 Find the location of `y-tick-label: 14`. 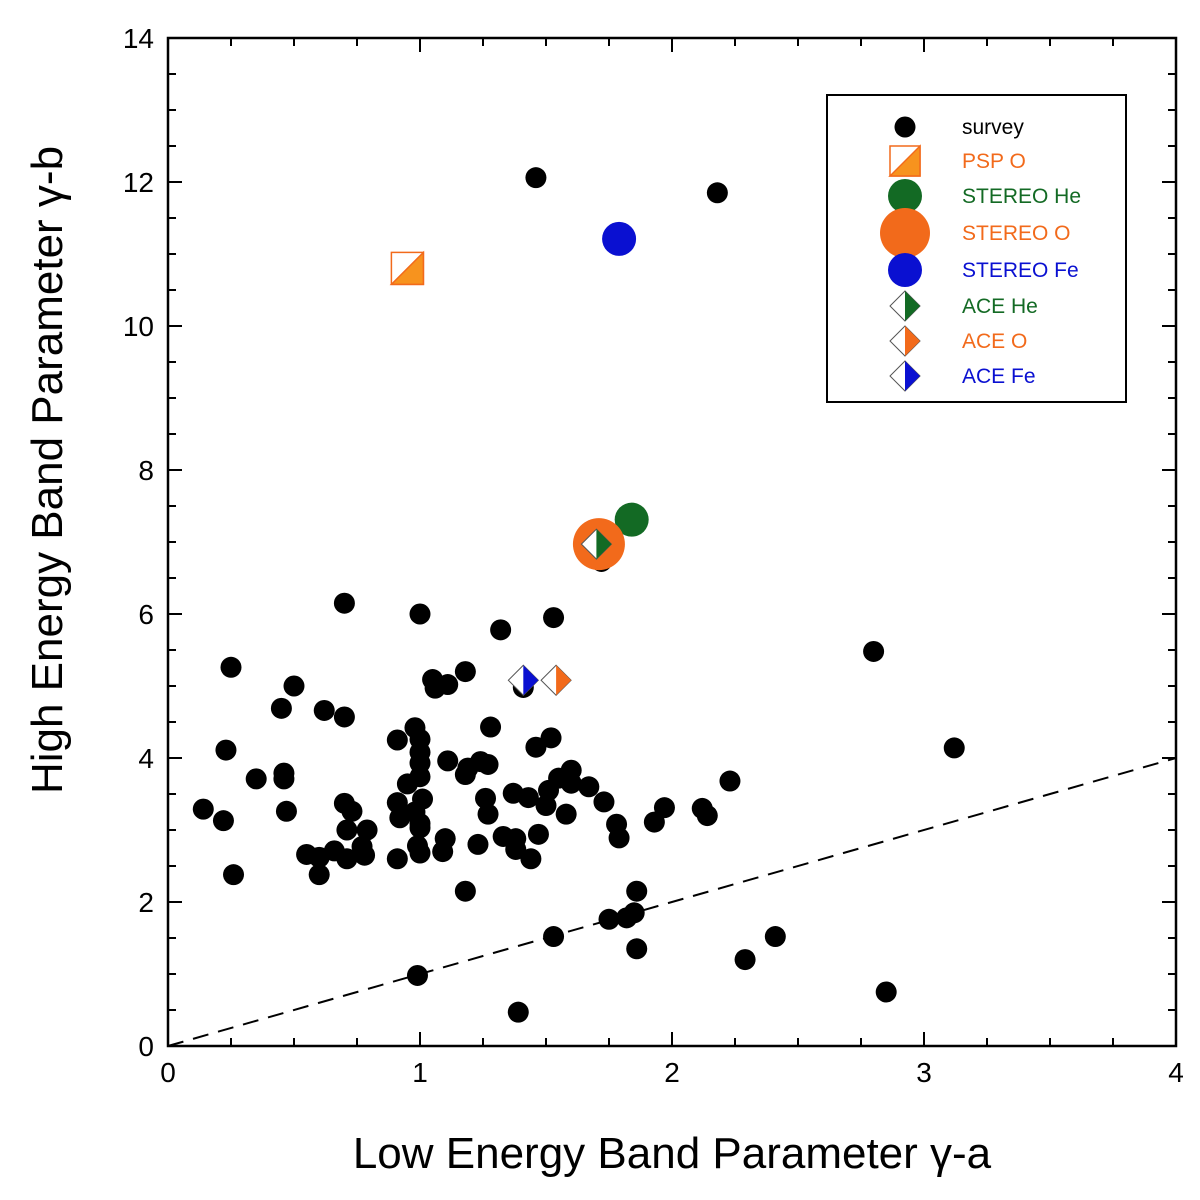

y-tick-label: 14 is located at coordinates (138, 38).